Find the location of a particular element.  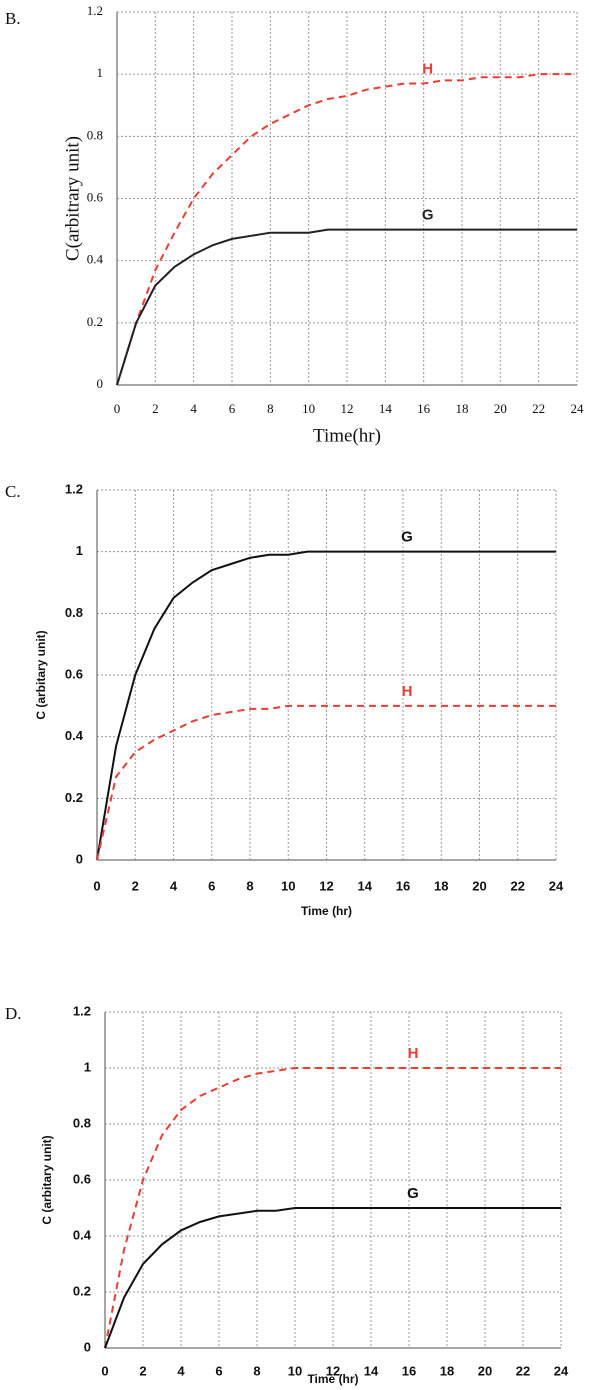

panel-label: D. is located at coordinates (13, 1013).